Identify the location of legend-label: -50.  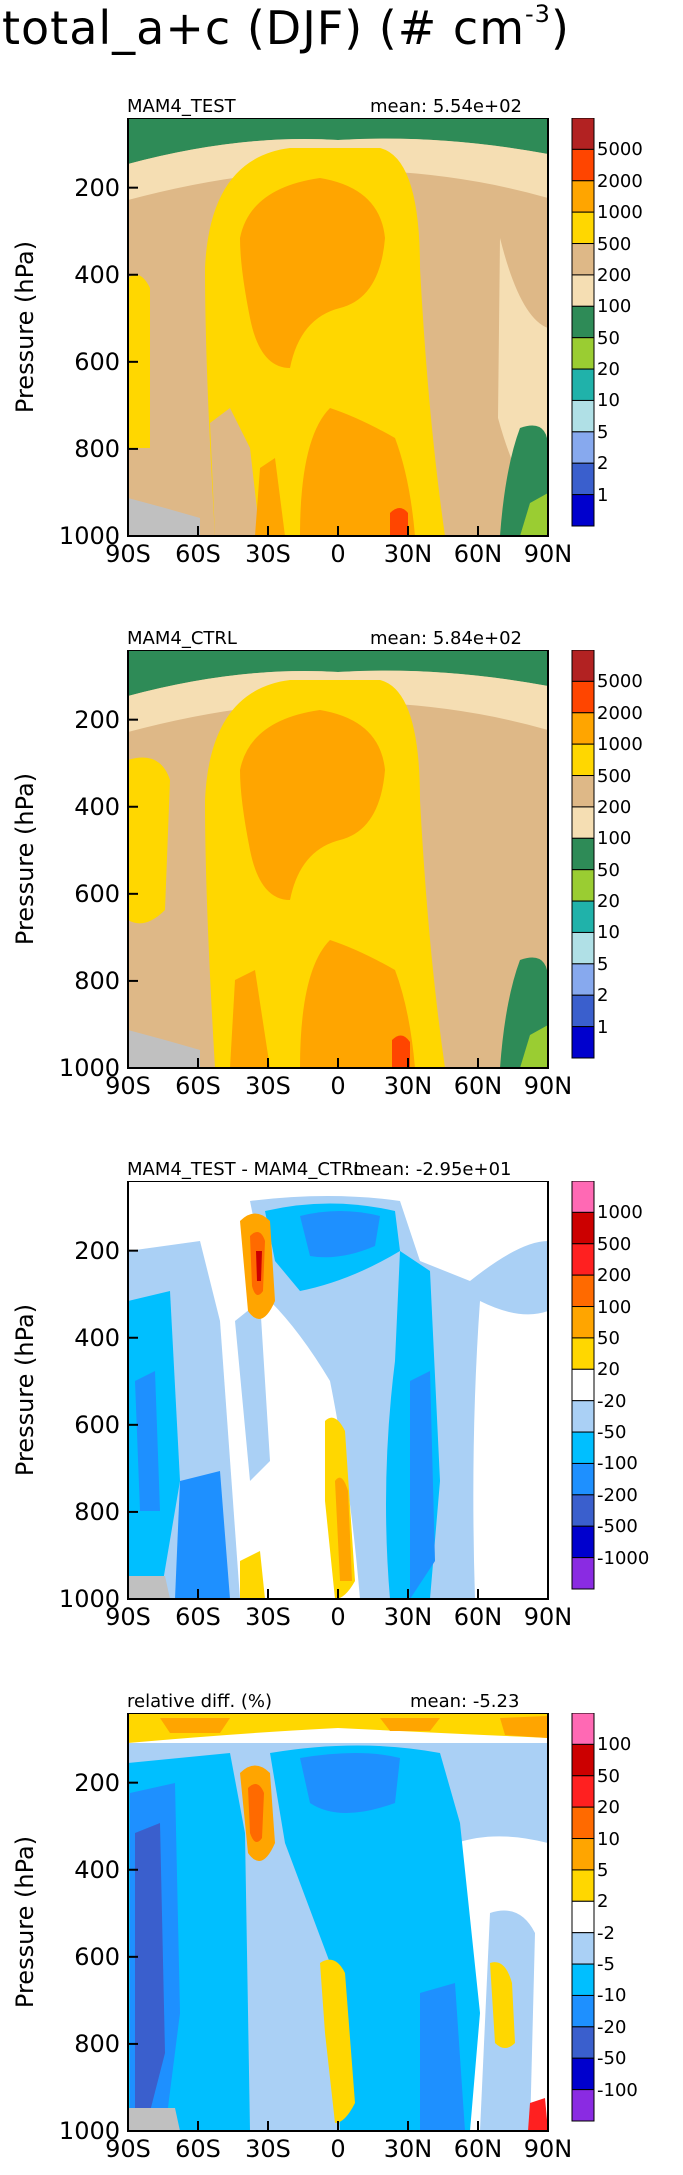
(612, 2059).